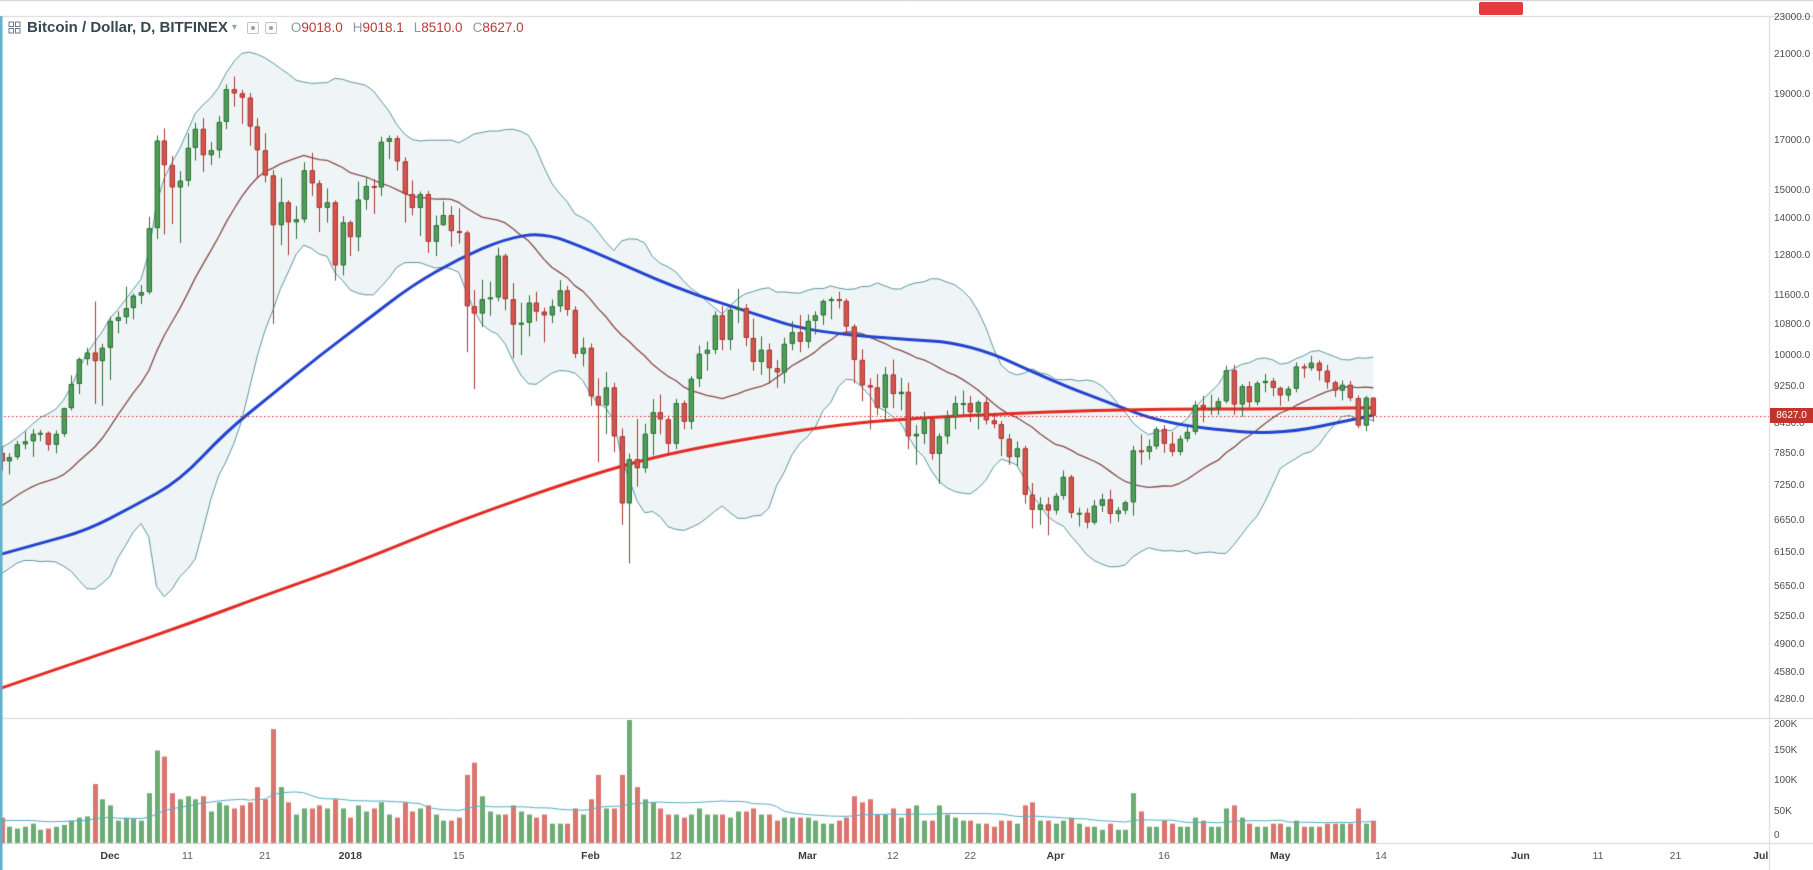  Describe the element at coordinates (1789, 387) in the screenshot. I see `price-axis-label: 9250.0` at that location.